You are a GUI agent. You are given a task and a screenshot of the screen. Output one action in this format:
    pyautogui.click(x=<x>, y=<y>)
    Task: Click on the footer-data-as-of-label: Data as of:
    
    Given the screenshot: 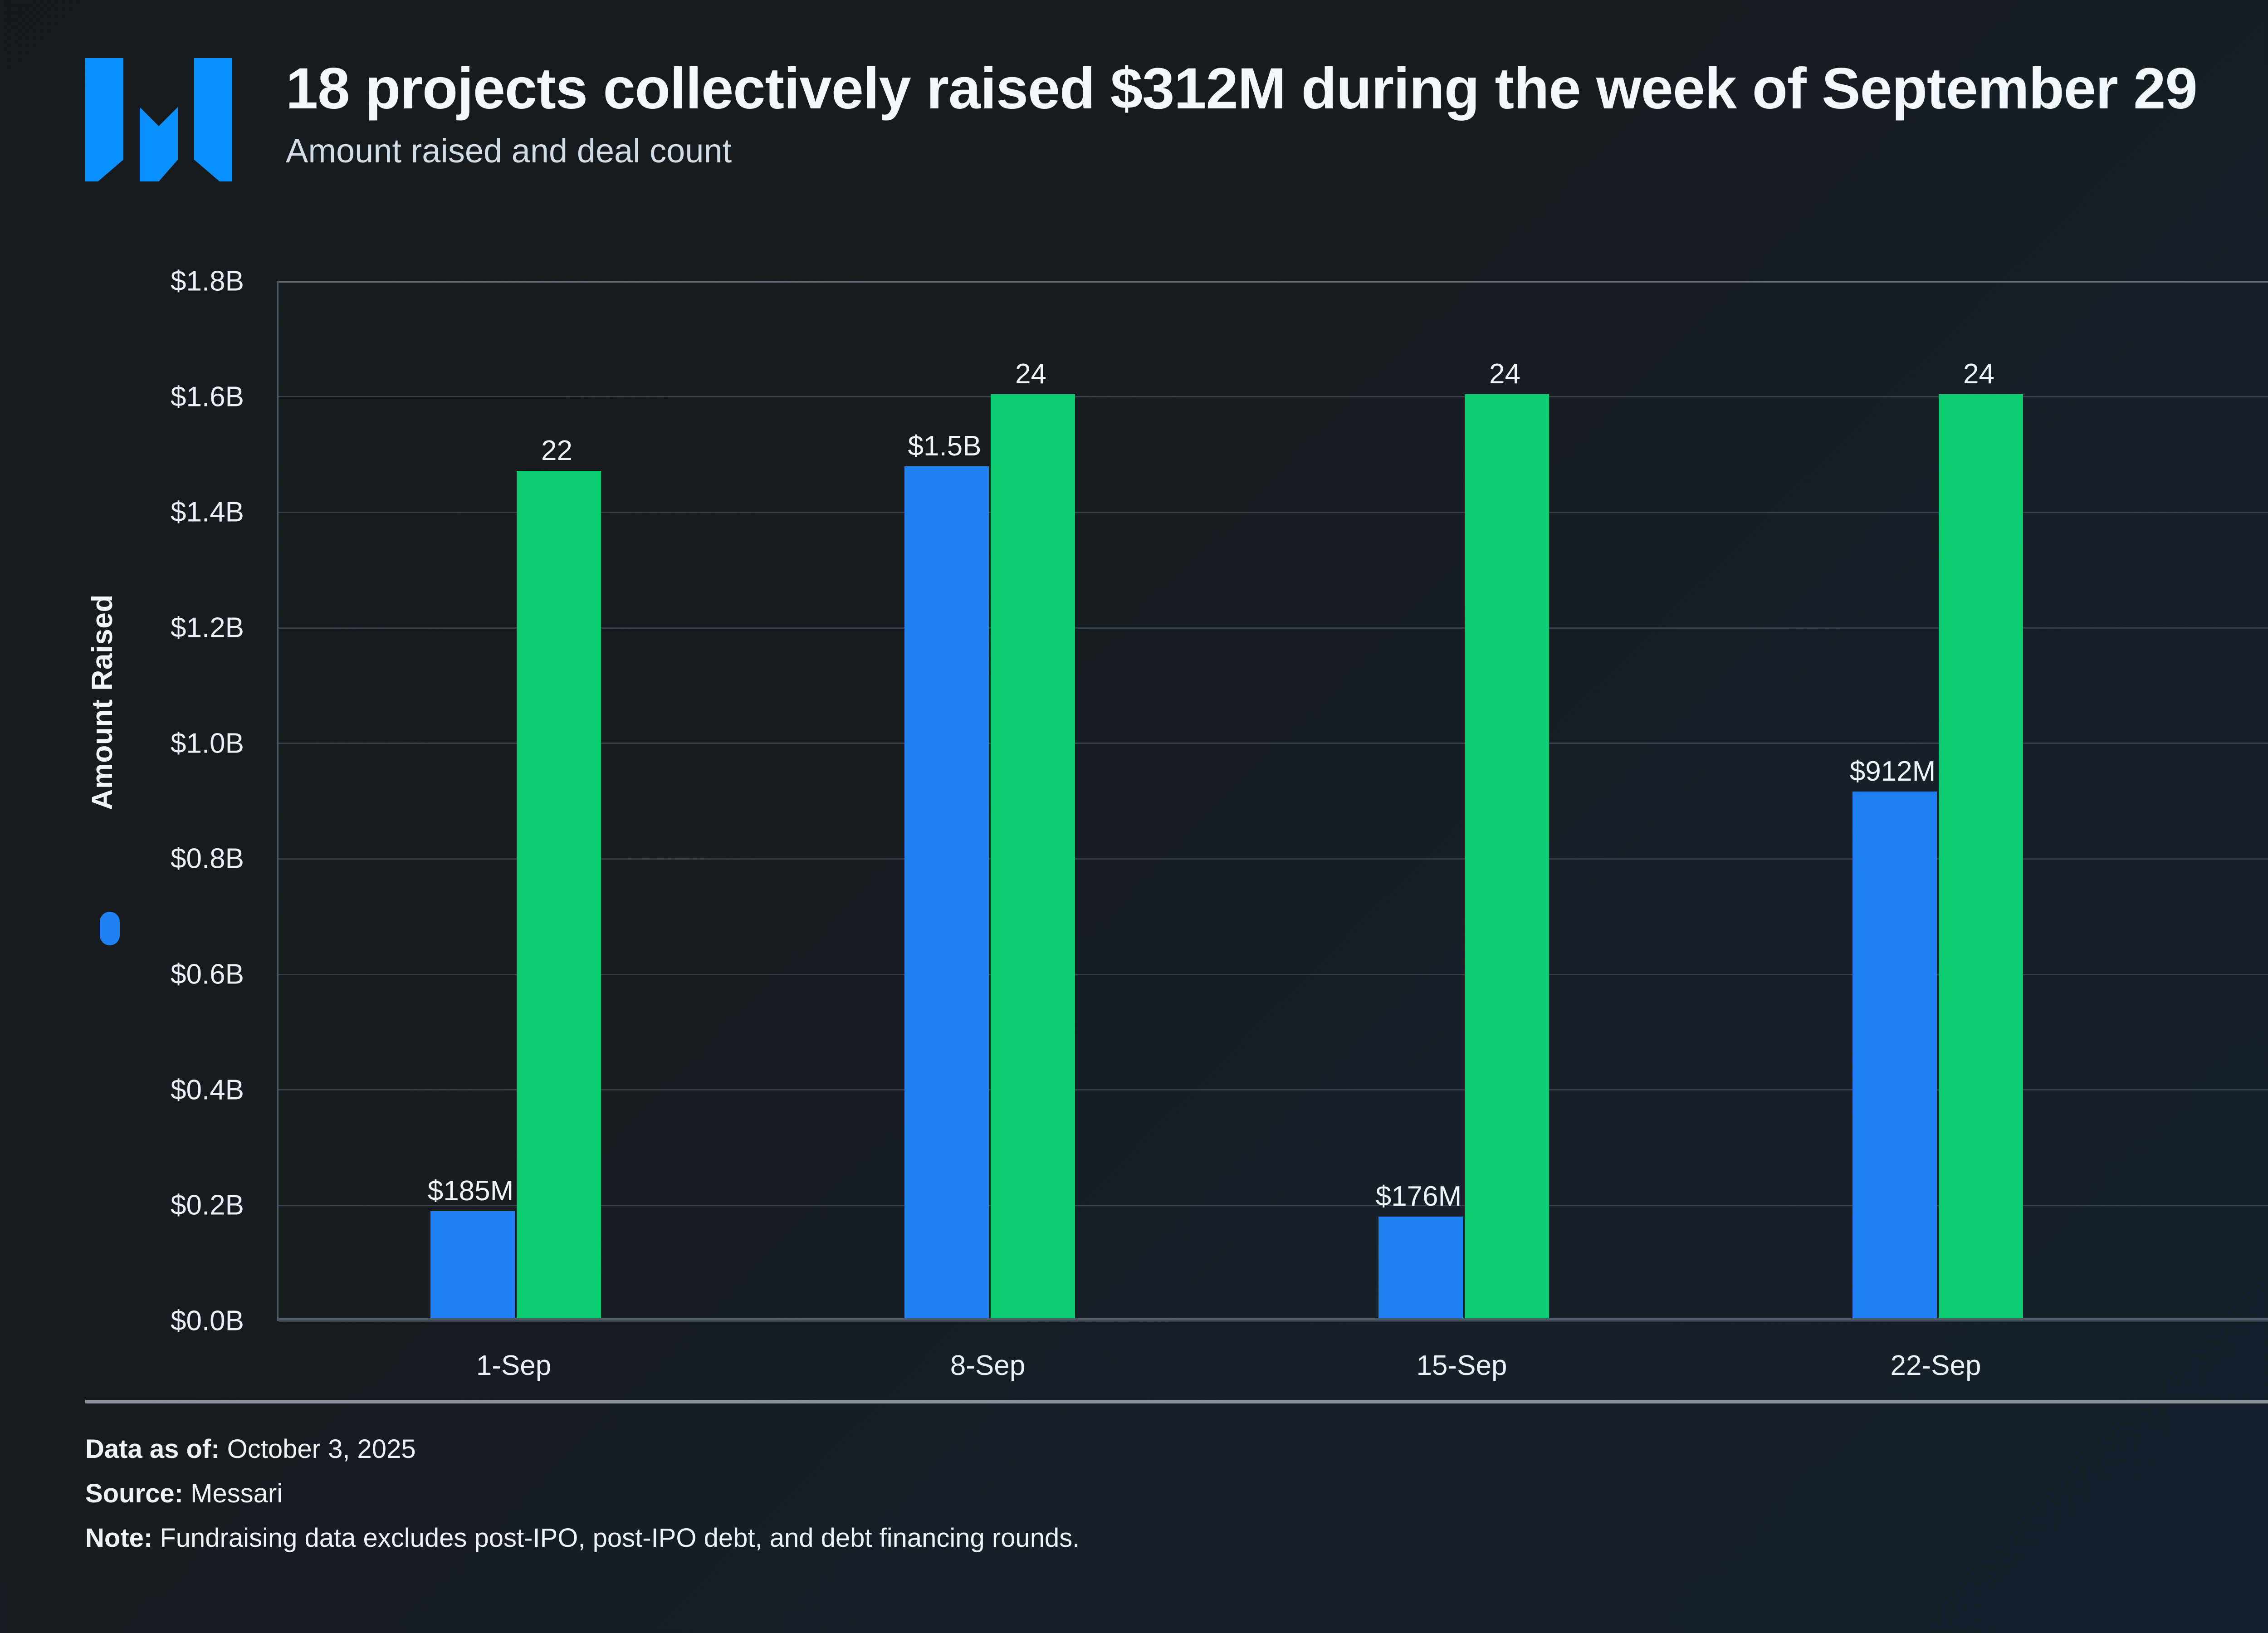 What is the action you would take?
    pyautogui.click(x=153, y=1449)
    